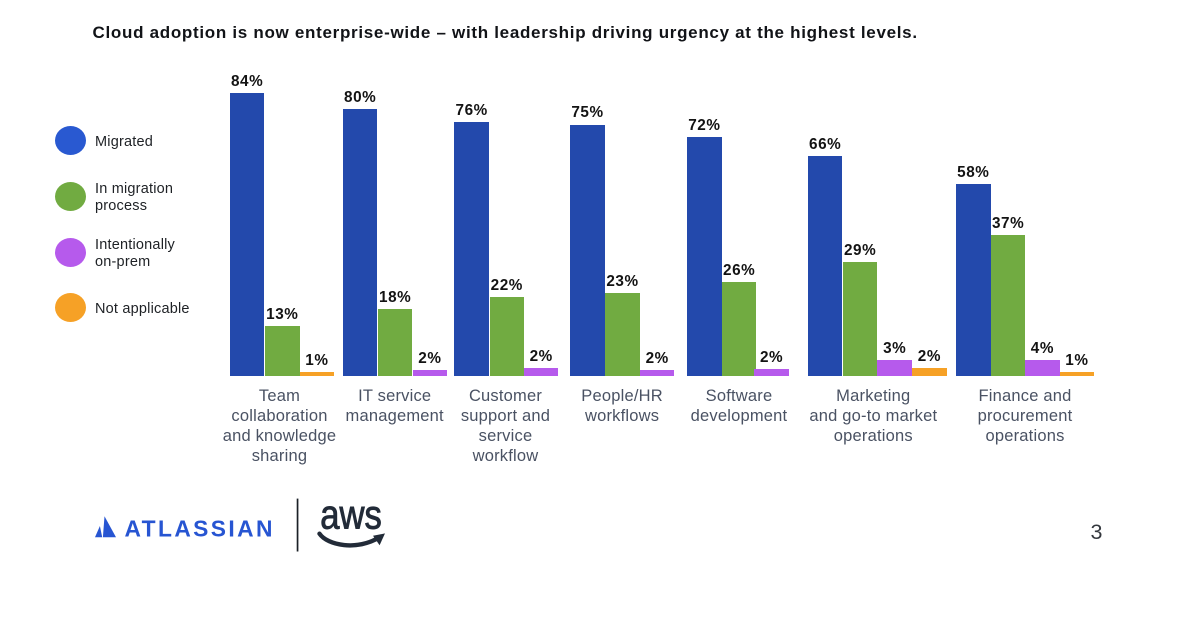 The width and height of the screenshot is (1188, 627). Describe the element at coordinates (200, 528) in the screenshot. I see `svg-text: ATLASSIAN` at that location.